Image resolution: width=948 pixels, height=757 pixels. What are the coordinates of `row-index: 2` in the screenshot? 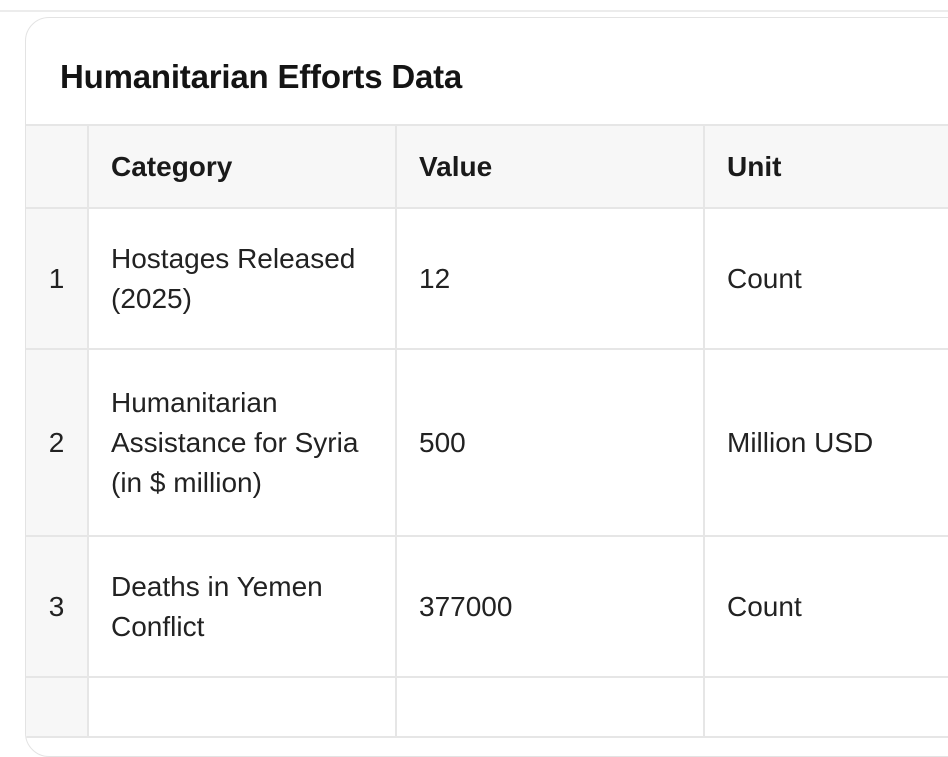 It's located at (57, 442).